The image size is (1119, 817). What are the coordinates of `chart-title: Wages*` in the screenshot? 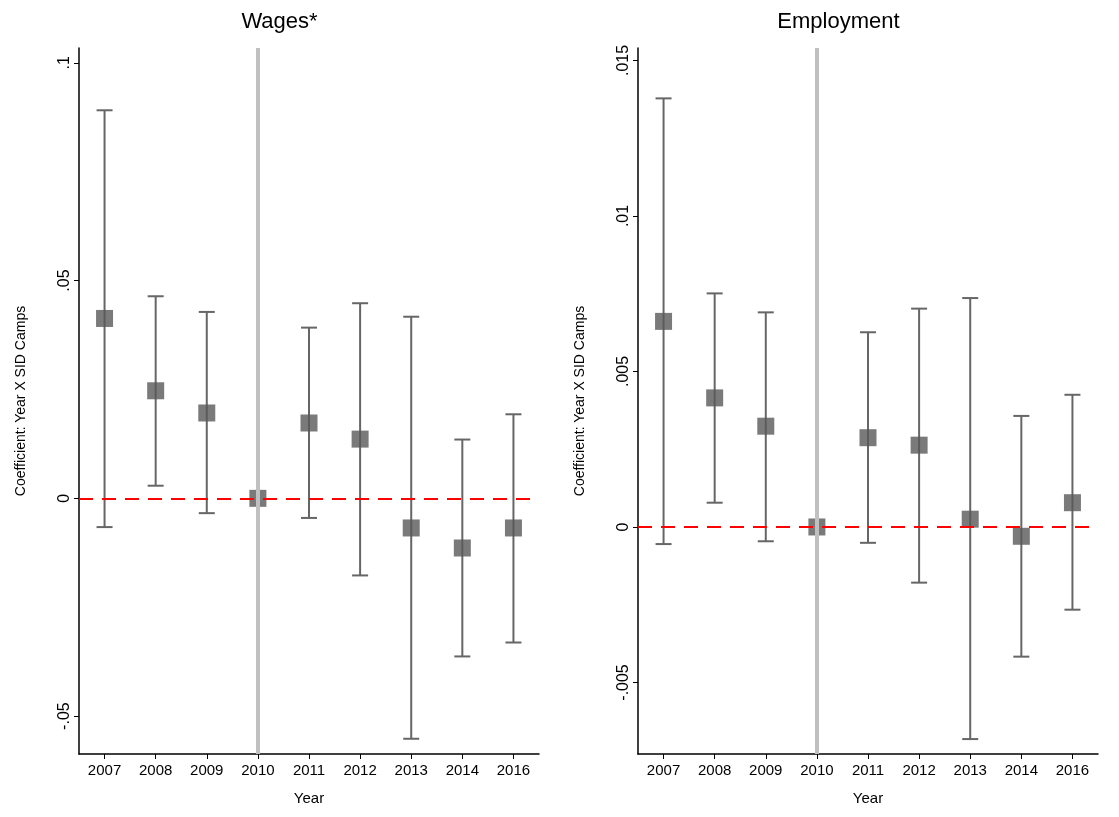 It's located at (280, 20).